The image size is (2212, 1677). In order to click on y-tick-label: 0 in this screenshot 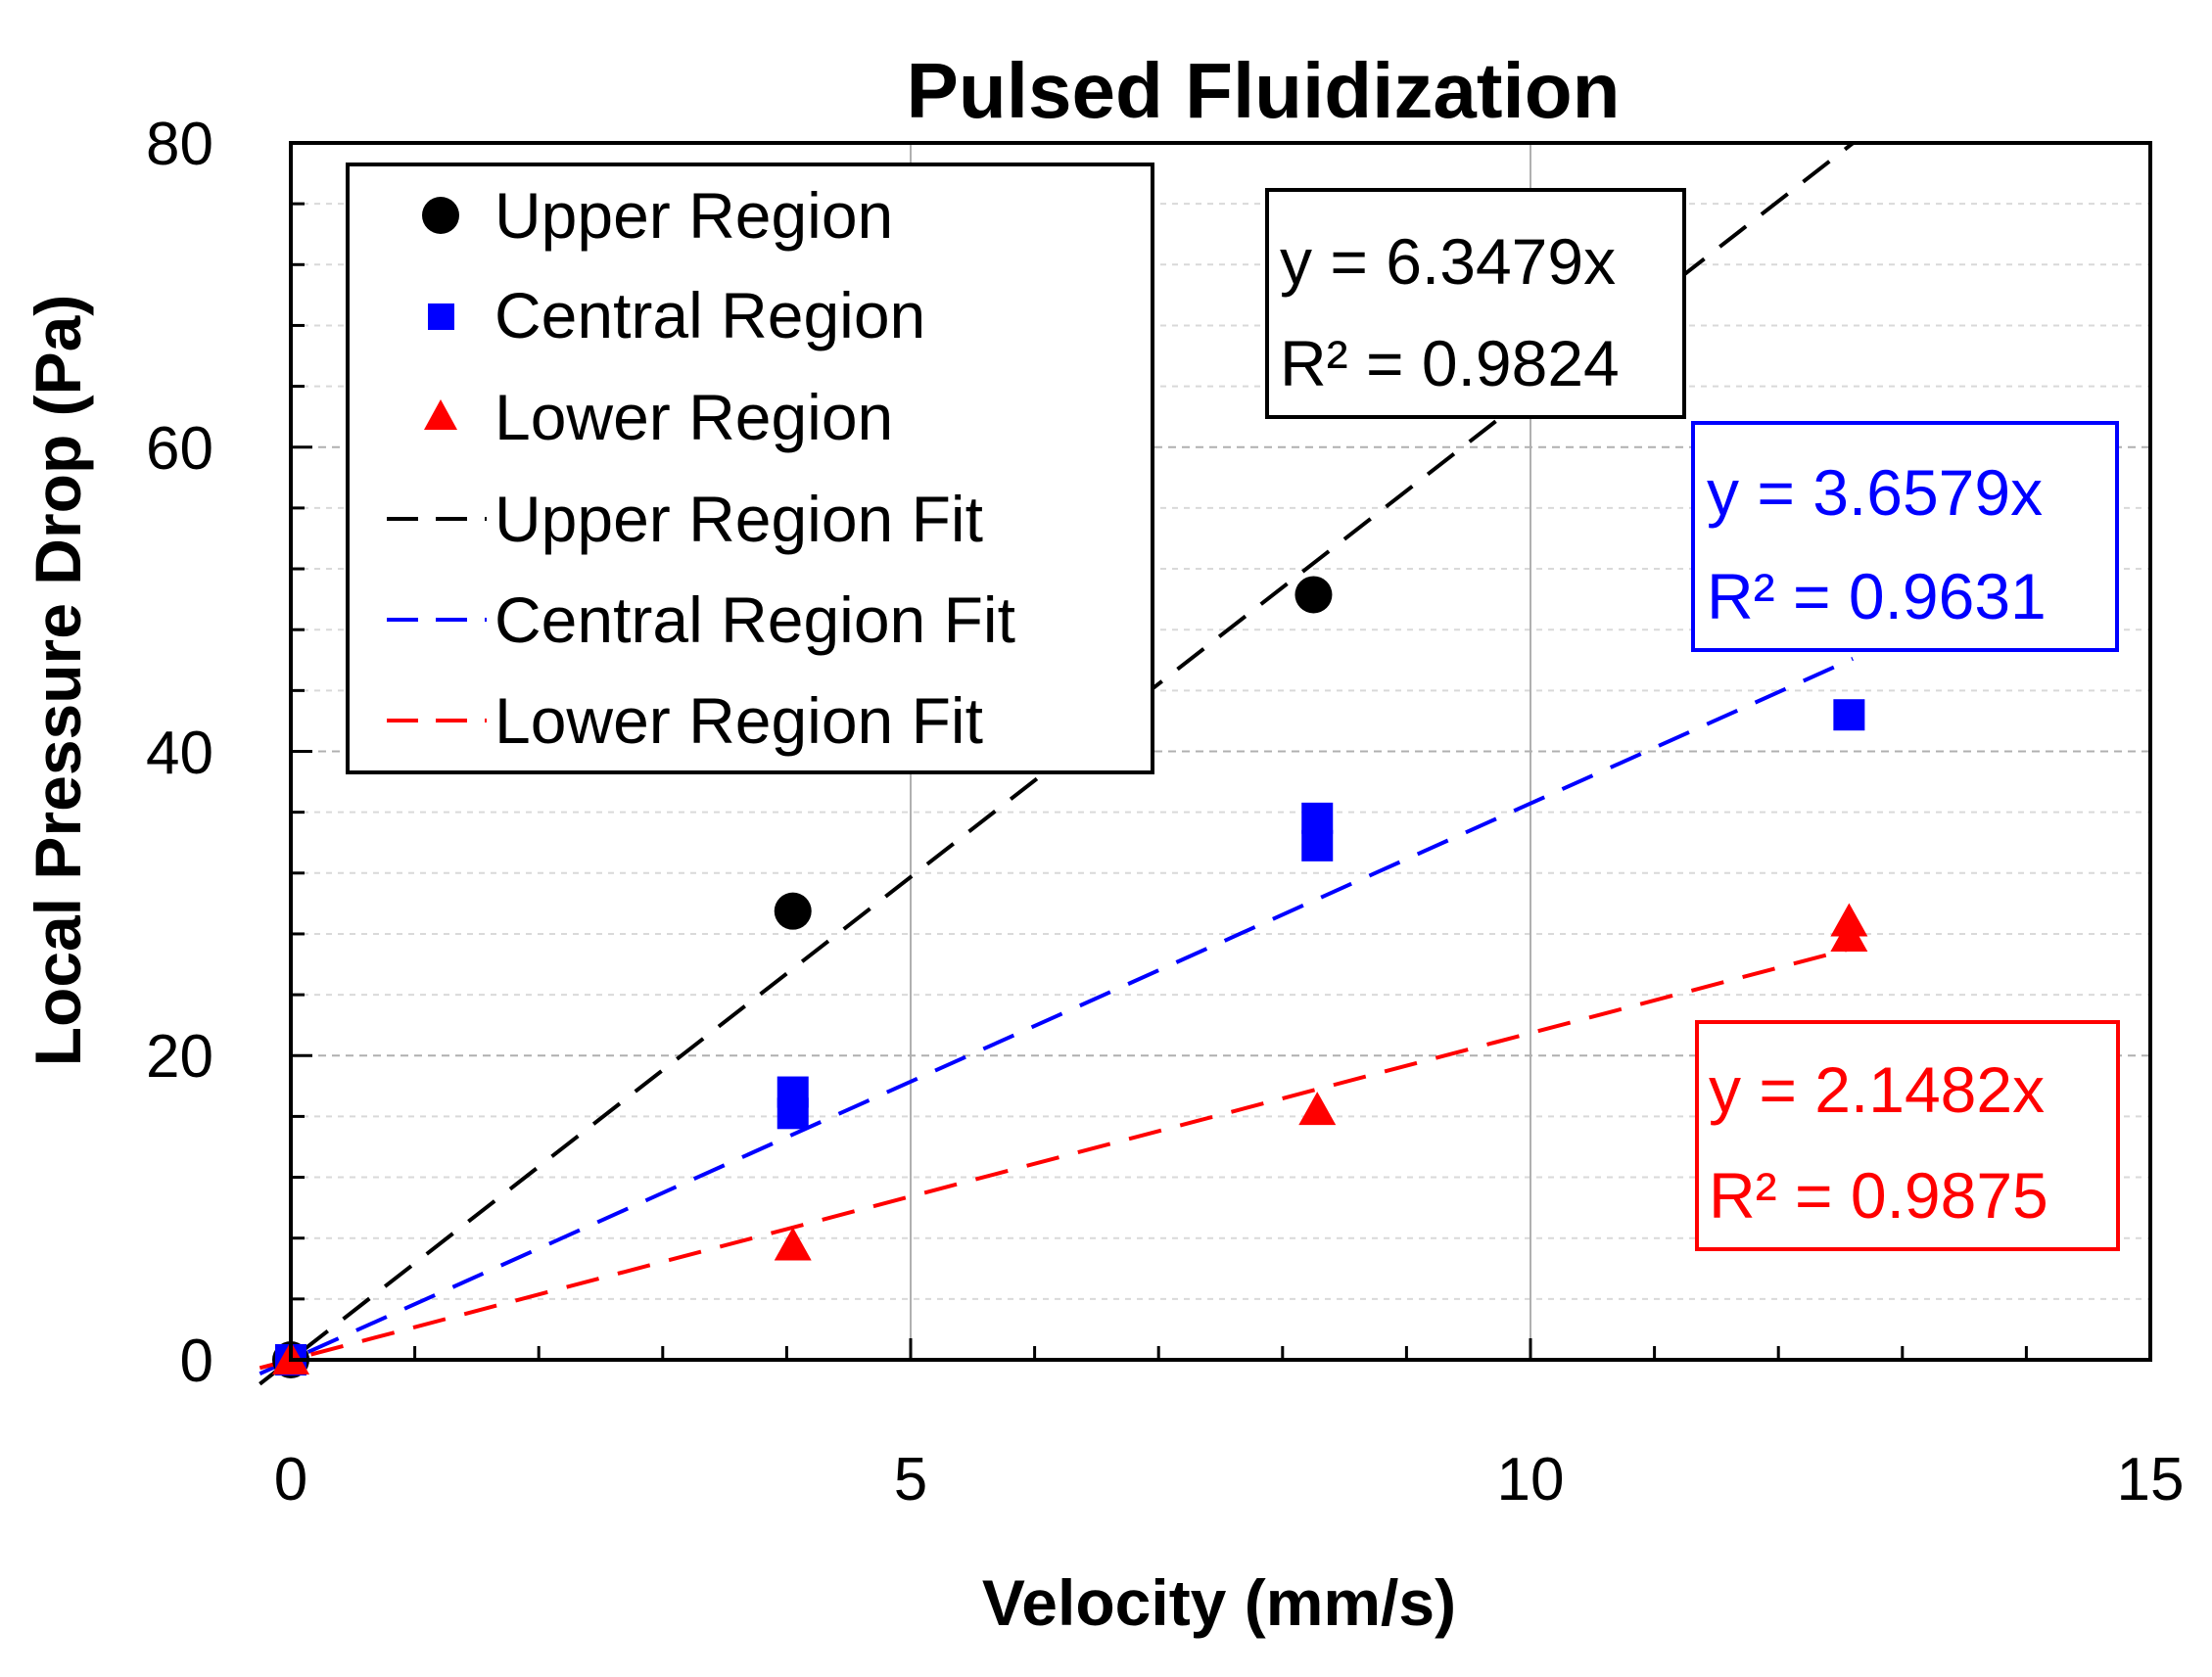, I will do `click(196, 1361)`.